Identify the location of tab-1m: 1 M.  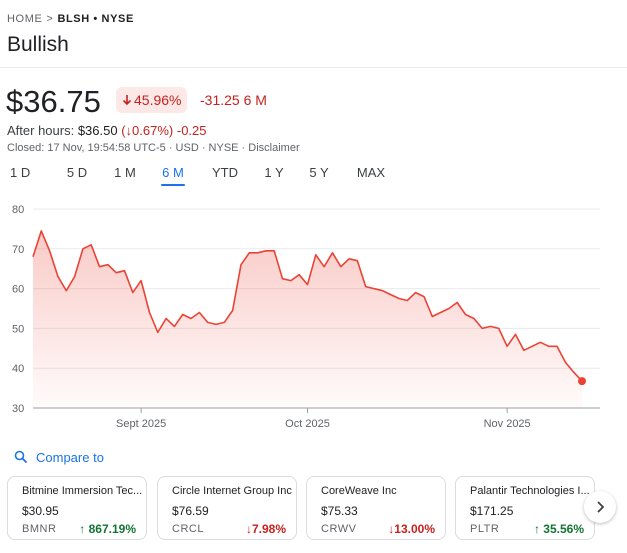
(125, 172).